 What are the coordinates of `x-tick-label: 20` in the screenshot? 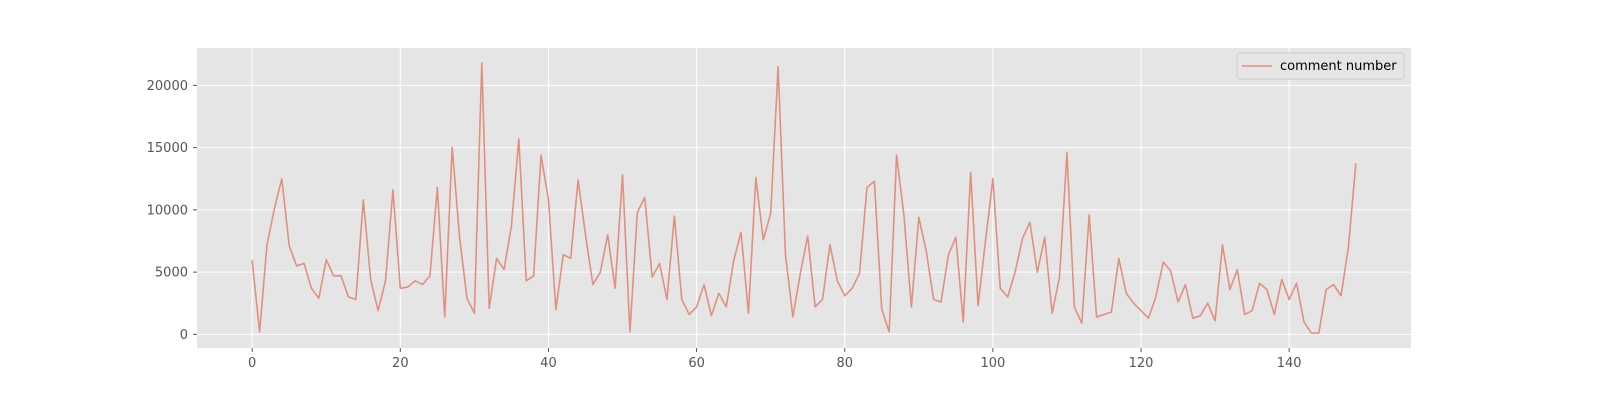 It's located at (400, 363).